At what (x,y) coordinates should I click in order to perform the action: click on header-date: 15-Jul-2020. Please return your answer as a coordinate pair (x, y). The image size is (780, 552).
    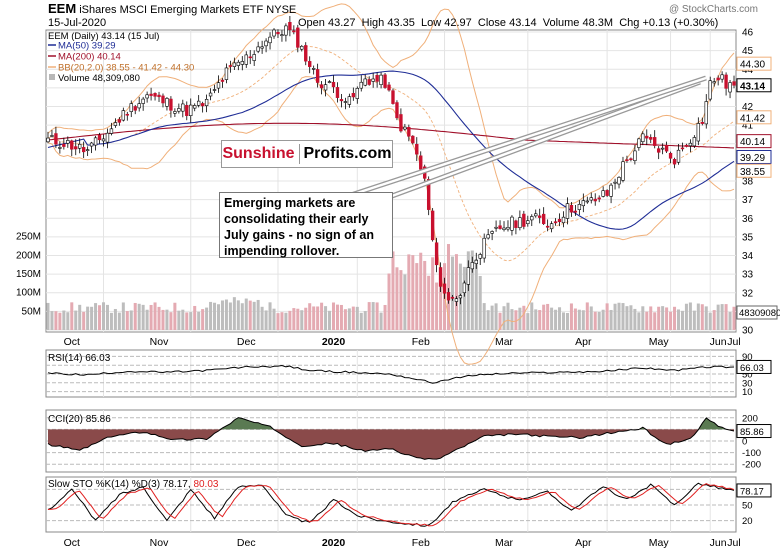
    Looking at the image, I should click on (77, 23).